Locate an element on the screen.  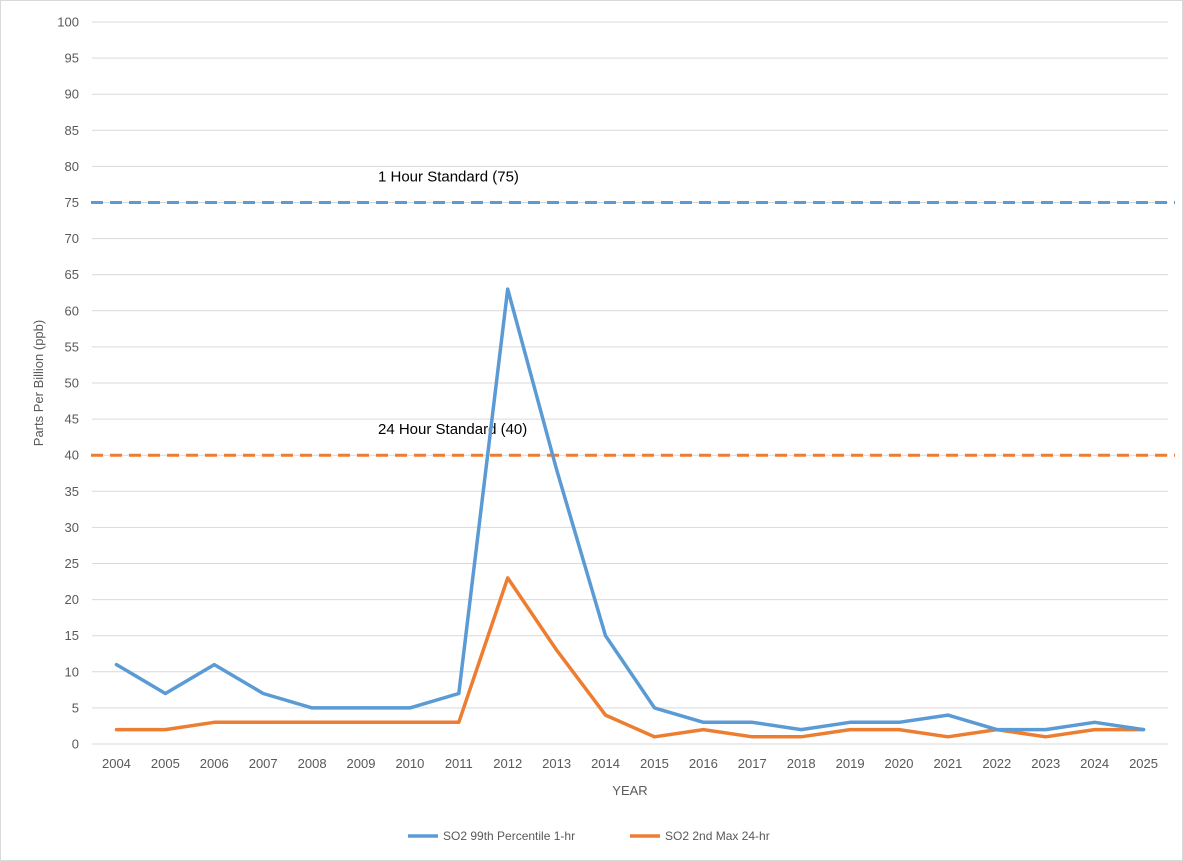
y-tick-label: 90 is located at coordinates (72, 94).